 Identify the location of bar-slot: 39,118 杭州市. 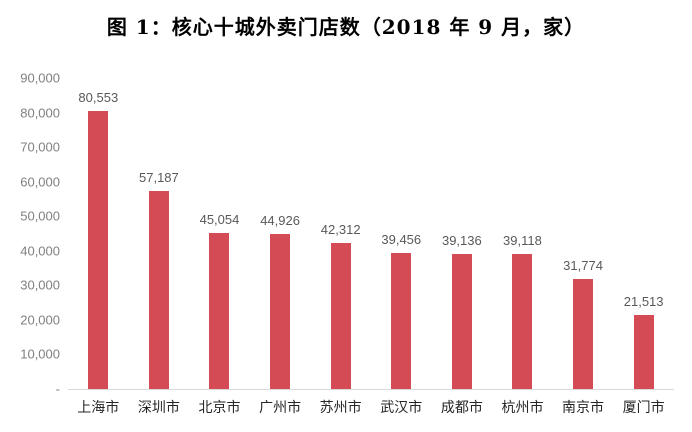
(522, 247).